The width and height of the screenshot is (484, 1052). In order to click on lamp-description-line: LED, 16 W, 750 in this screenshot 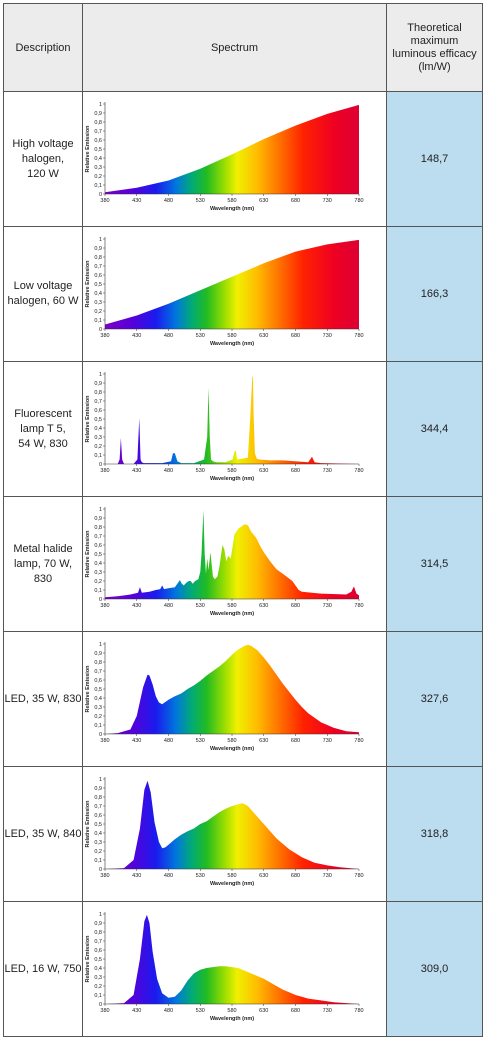, I will do `click(43, 968)`.